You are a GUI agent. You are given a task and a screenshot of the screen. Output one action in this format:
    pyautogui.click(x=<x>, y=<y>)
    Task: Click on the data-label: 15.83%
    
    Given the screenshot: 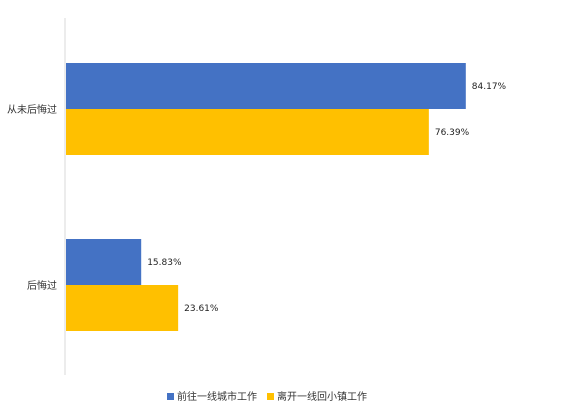 What is the action you would take?
    pyautogui.click(x=164, y=263)
    